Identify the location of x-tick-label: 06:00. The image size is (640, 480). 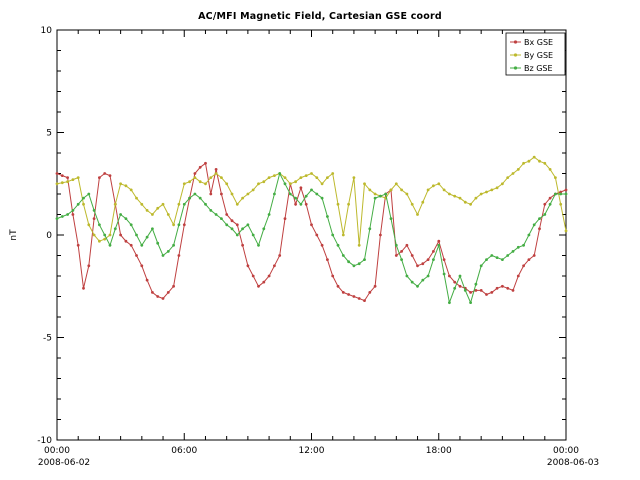
(184, 451).